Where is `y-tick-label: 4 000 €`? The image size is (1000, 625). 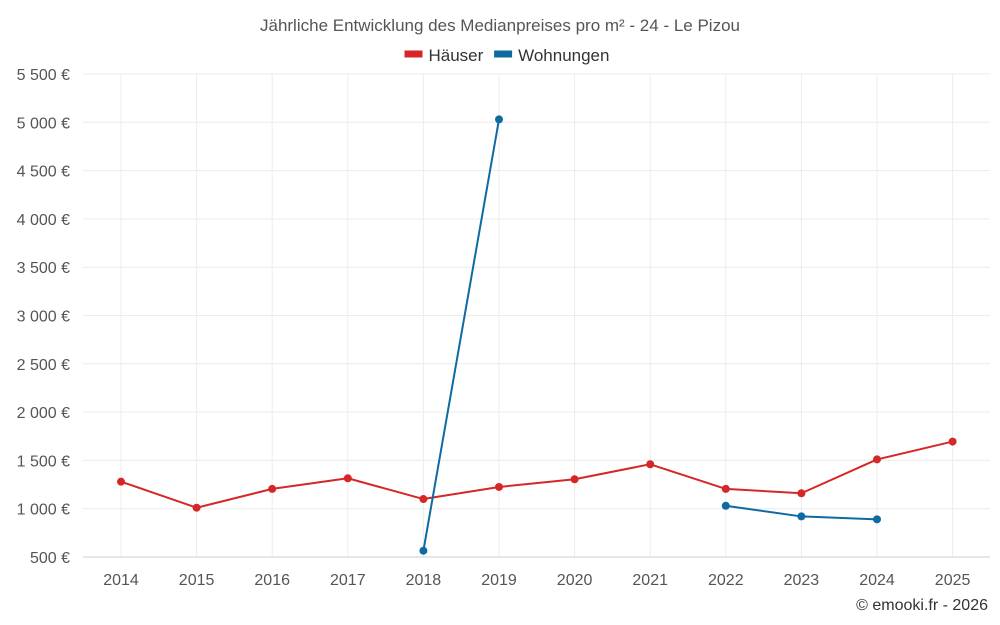 y-tick-label: 4 000 € is located at coordinates (43, 220).